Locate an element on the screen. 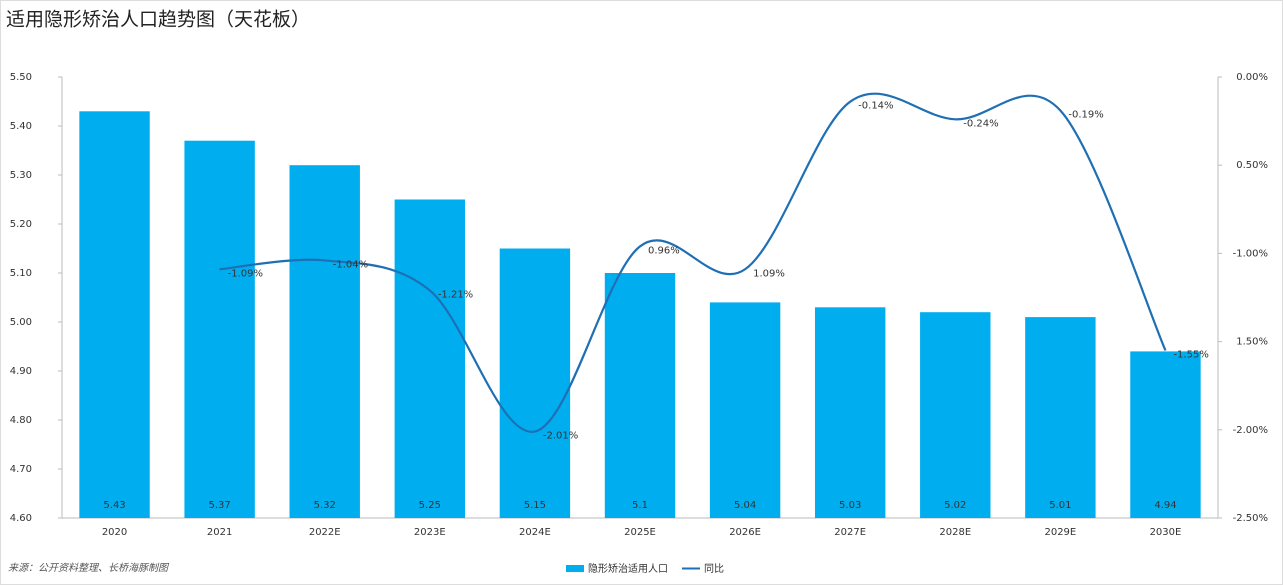  bar-label: 5.01 is located at coordinates (1060, 505).